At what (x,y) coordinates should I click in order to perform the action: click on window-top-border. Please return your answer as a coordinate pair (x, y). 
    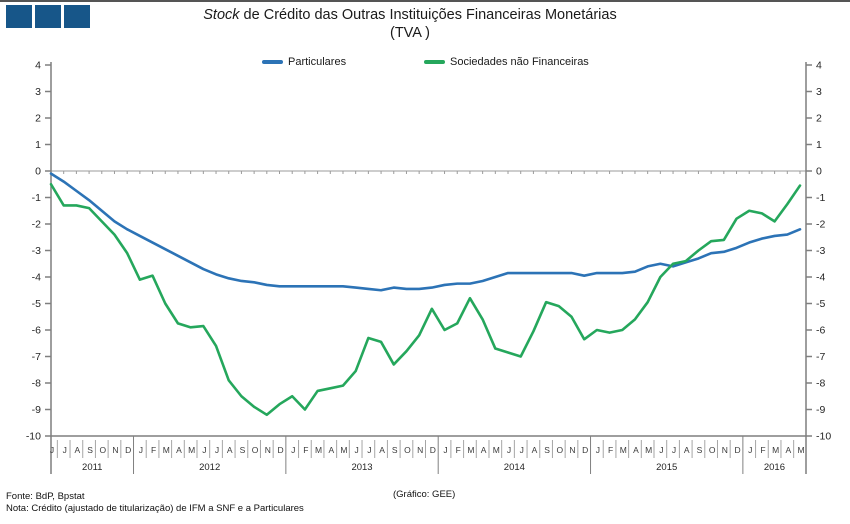
    Looking at the image, I should click on (425, 1).